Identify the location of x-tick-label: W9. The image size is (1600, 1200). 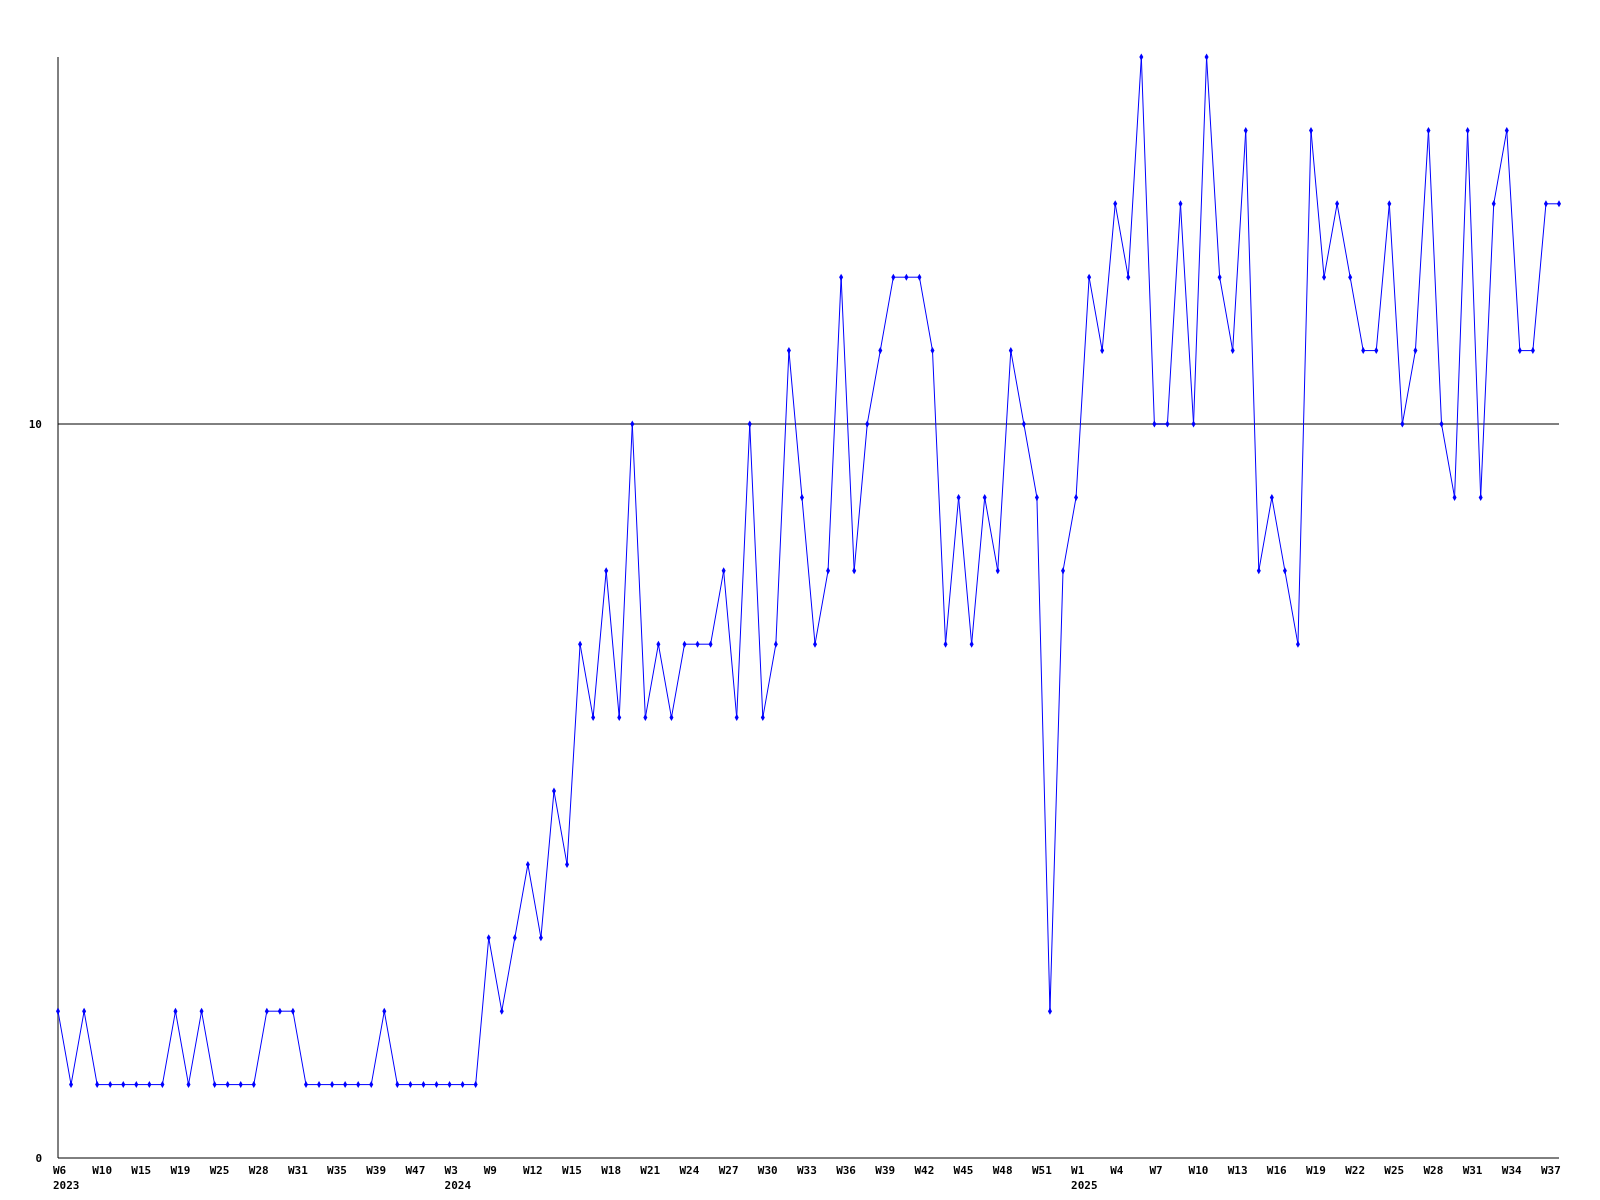
(490, 1170).